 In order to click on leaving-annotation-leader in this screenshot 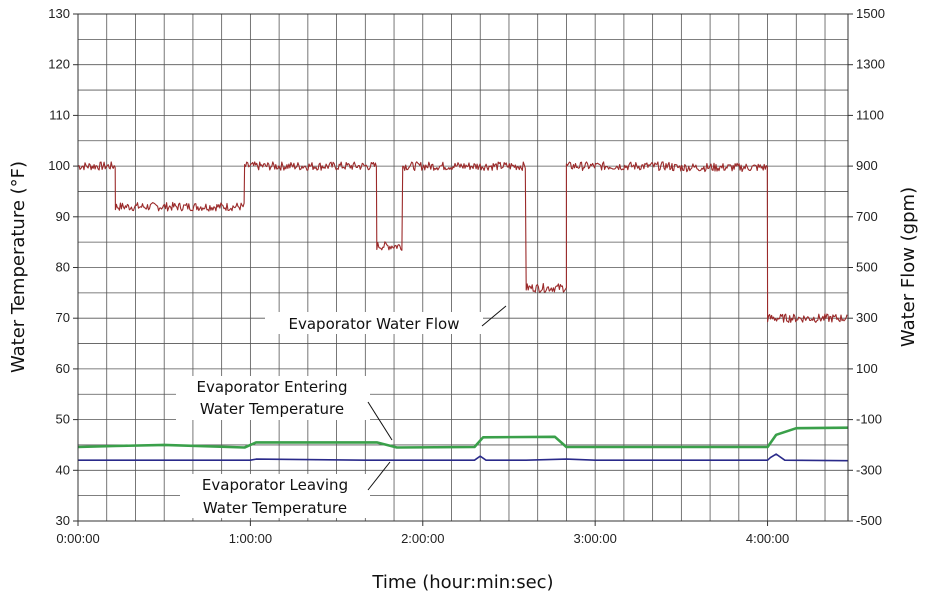, I will do `click(379, 476)`.